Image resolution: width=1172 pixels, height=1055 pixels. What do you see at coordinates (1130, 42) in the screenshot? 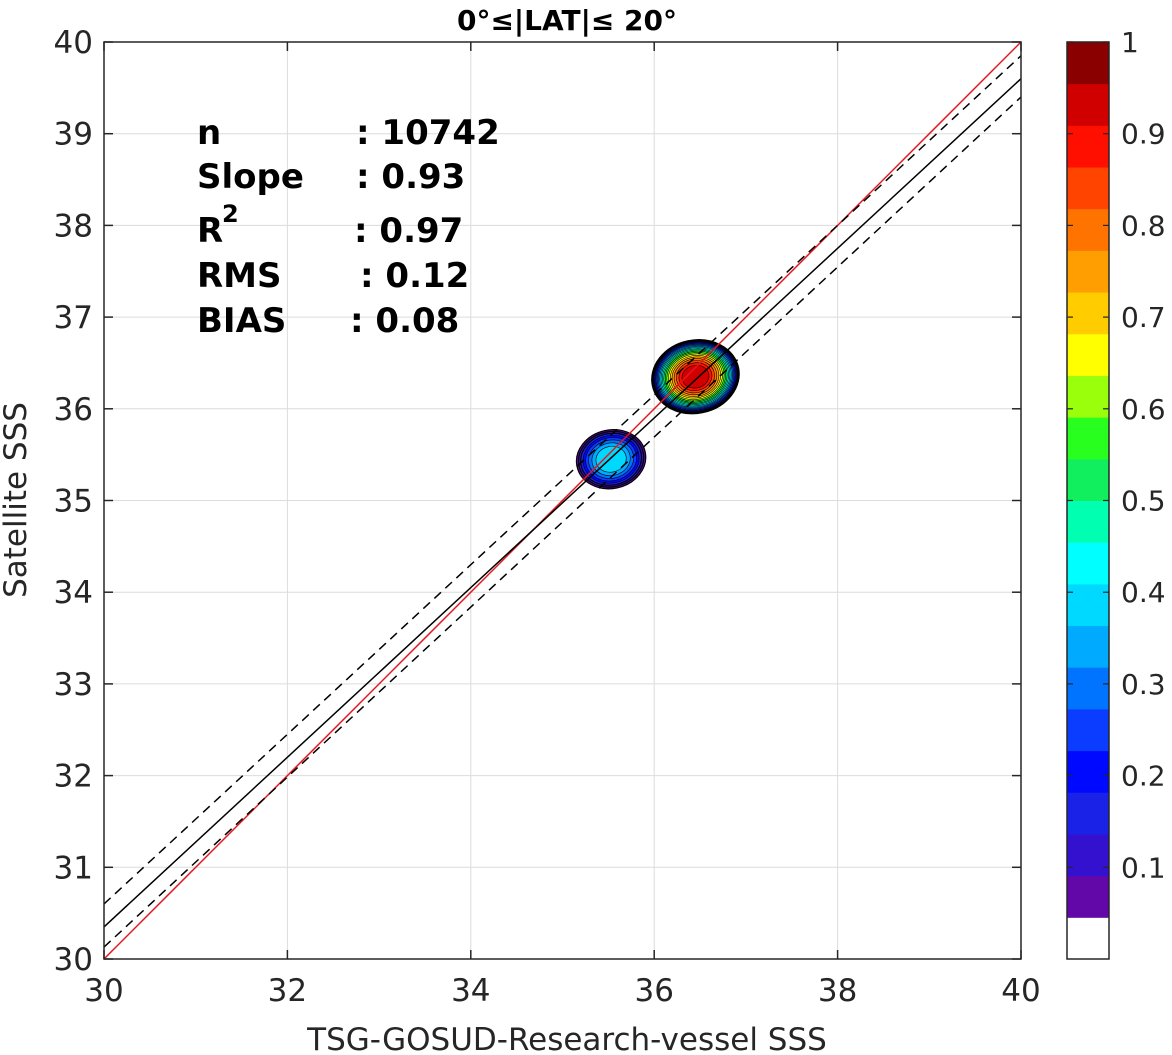
I see `colorbar-tick-label: 1` at bounding box center [1130, 42].